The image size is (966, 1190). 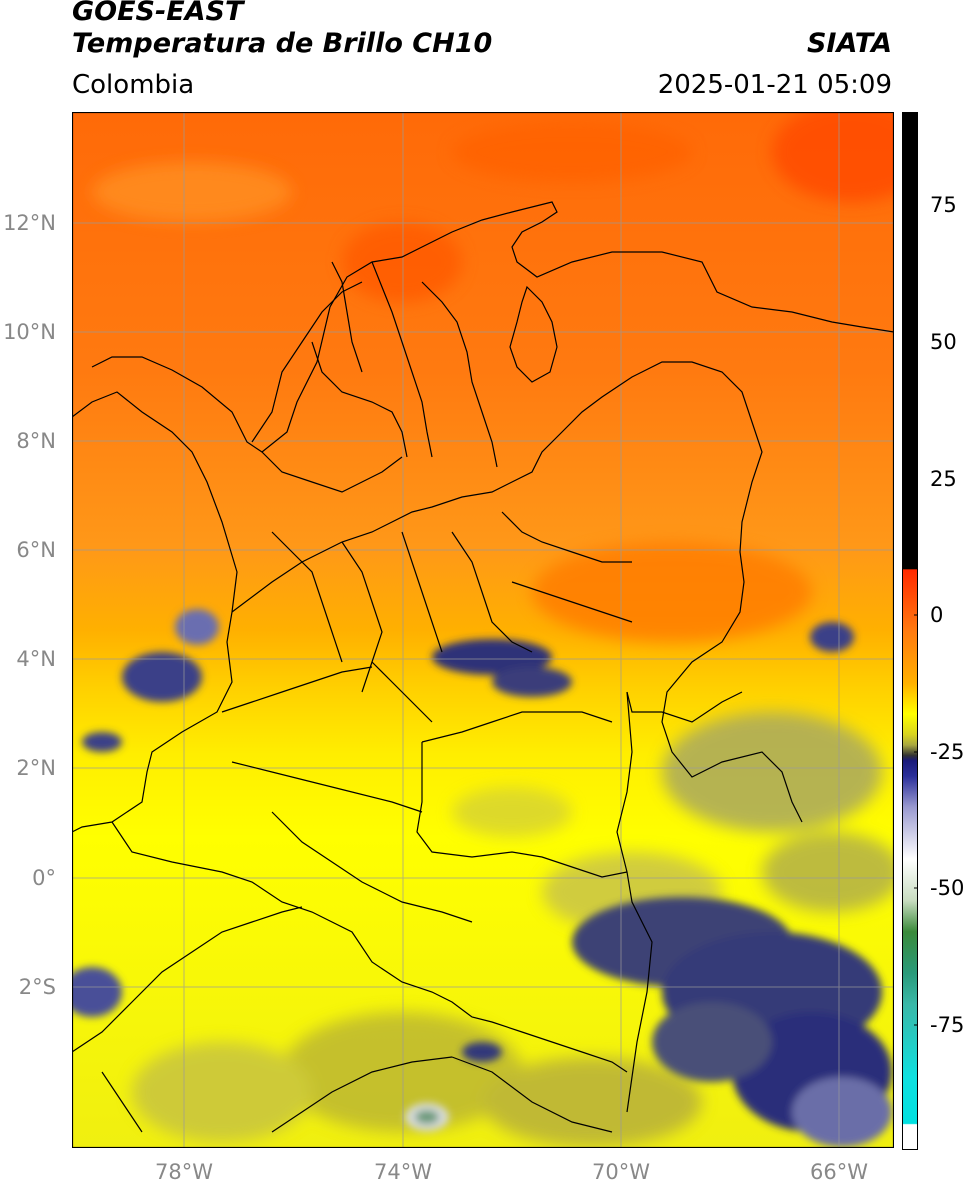 What do you see at coordinates (36, 550) in the screenshot?
I see `lat-label: 6°N` at bounding box center [36, 550].